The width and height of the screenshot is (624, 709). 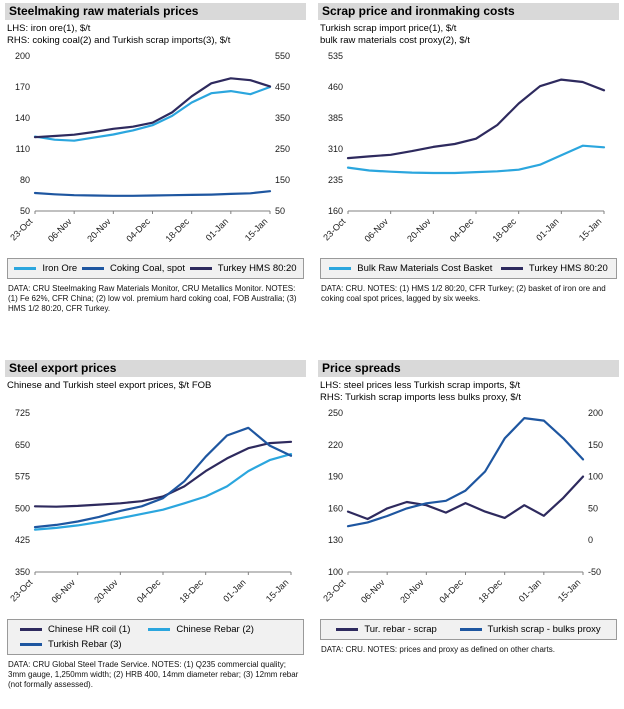 I want to click on svg-text: 80, so click(x=25, y=180).